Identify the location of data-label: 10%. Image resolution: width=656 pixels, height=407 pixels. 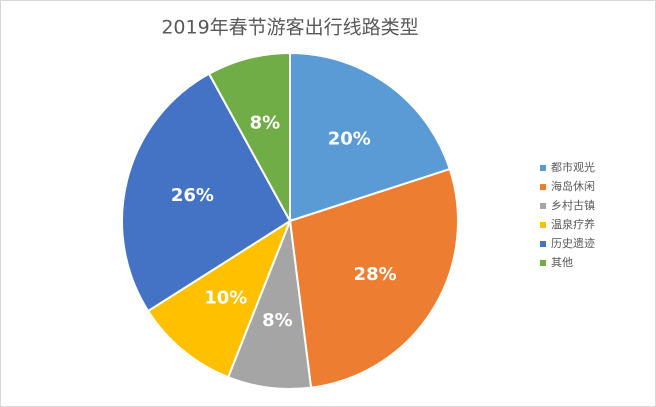
(225, 298).